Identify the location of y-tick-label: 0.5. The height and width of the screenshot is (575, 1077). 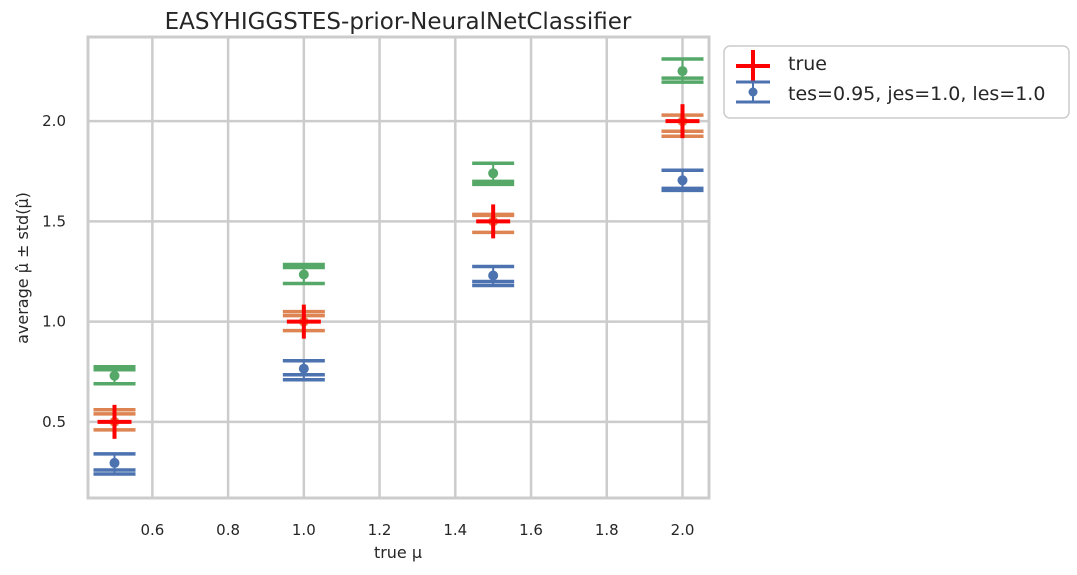
(54, 422).